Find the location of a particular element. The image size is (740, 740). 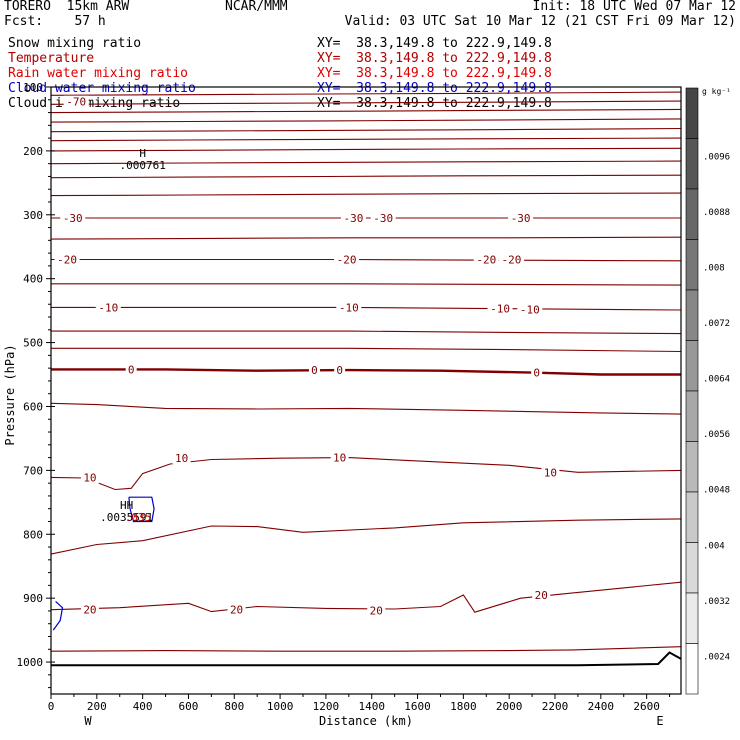

color-bar-label: .0088 is located at coordinates (716, 213).